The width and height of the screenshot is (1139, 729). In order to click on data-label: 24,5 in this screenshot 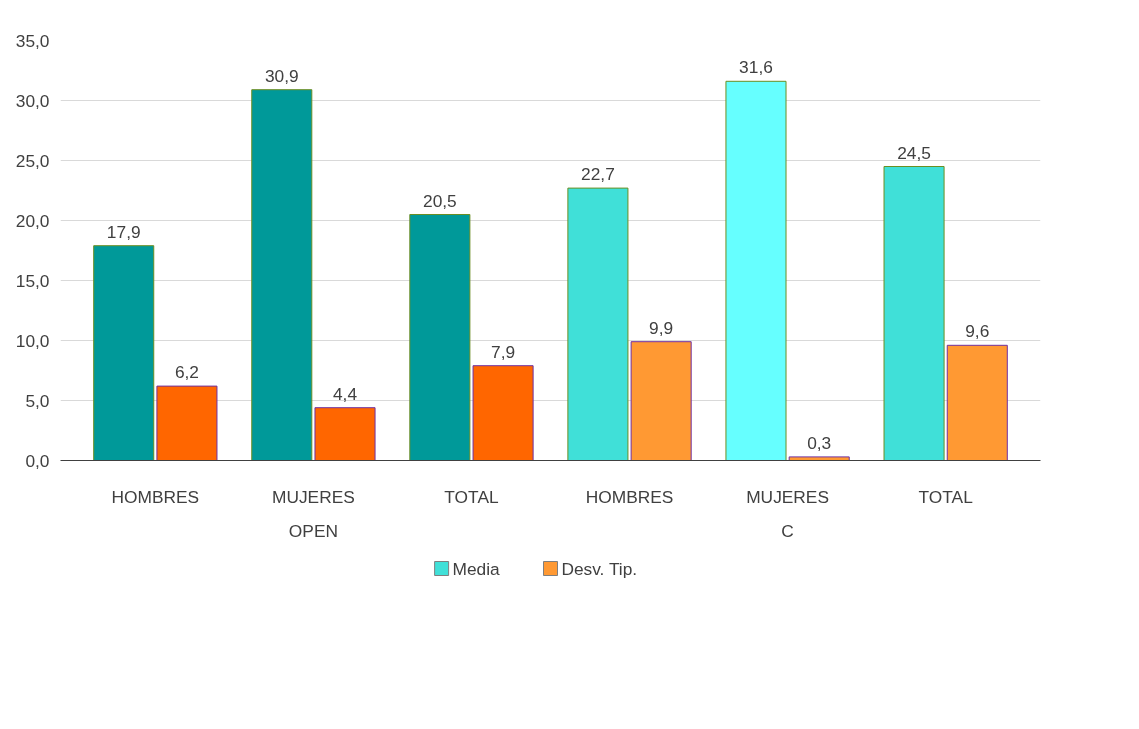, I will do `click(914, 152)`.